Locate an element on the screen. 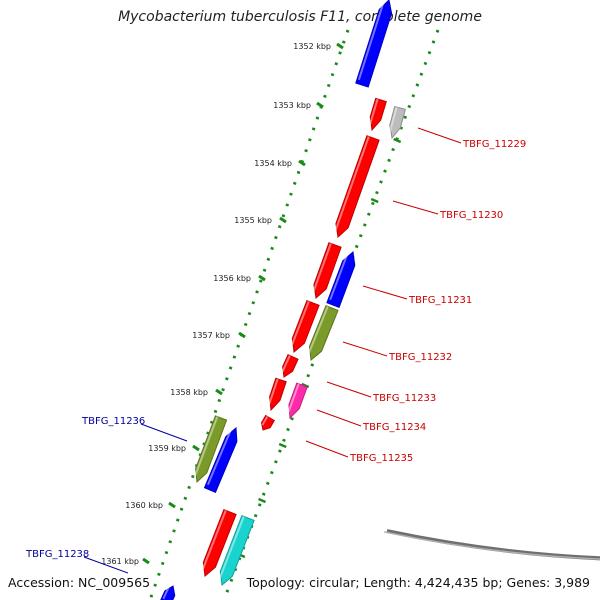 Image resolution: width=600 pixels, height=600 pixels. scale-tick-label: 1361 kbp is located at coordinates (120, 561).